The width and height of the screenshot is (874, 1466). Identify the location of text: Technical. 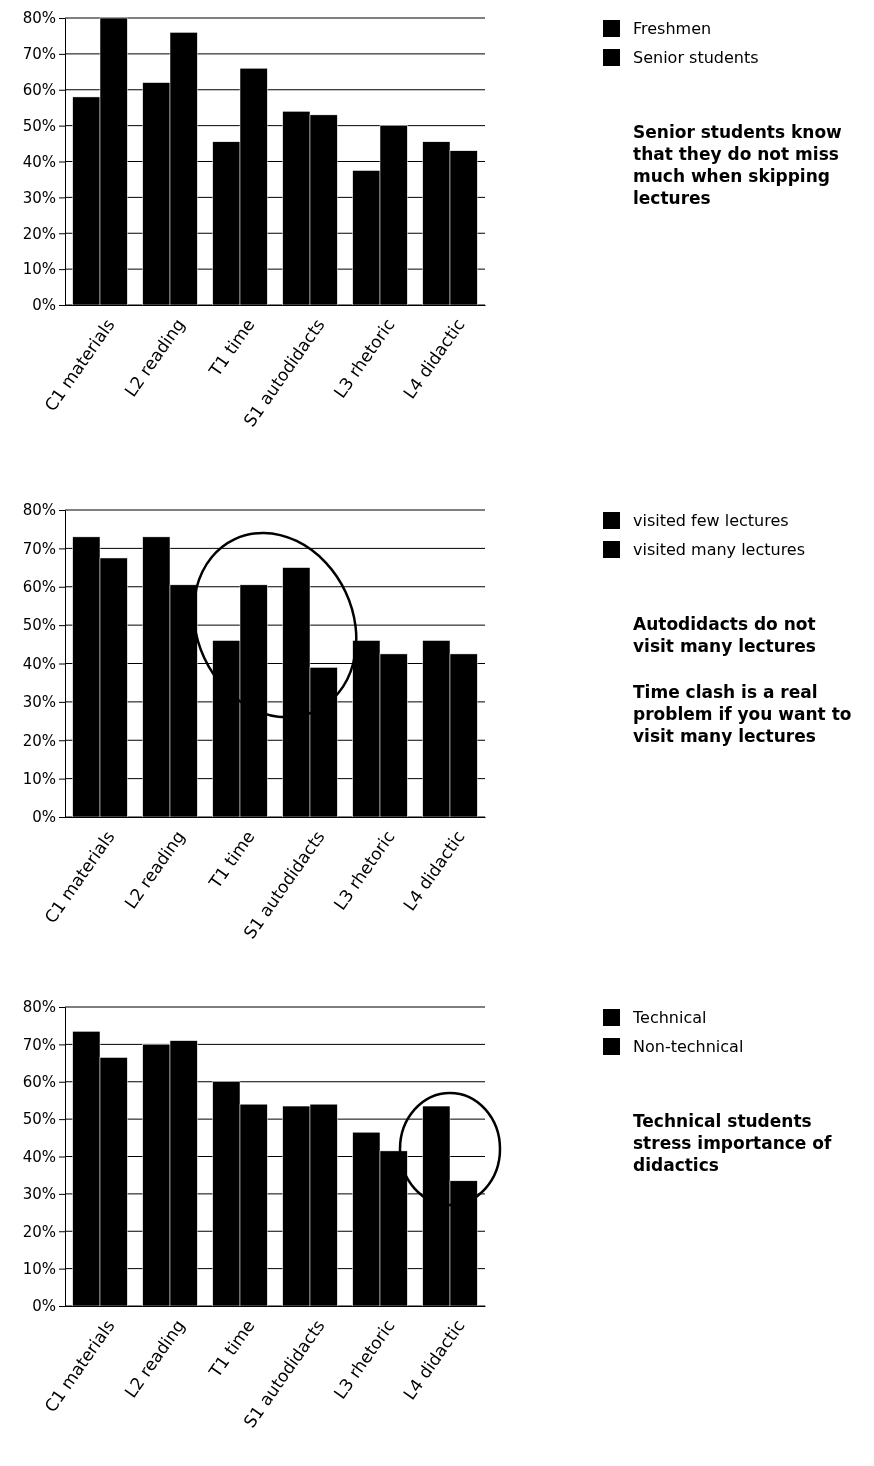
(669, 1017).